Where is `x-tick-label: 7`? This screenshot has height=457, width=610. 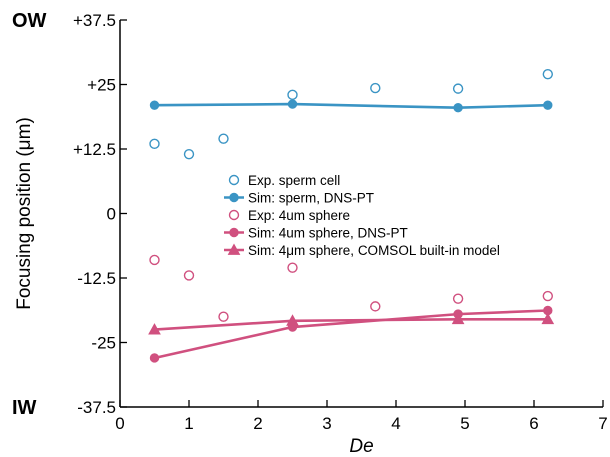
x-tick-label: 7 is located at coordinates (602, 423).